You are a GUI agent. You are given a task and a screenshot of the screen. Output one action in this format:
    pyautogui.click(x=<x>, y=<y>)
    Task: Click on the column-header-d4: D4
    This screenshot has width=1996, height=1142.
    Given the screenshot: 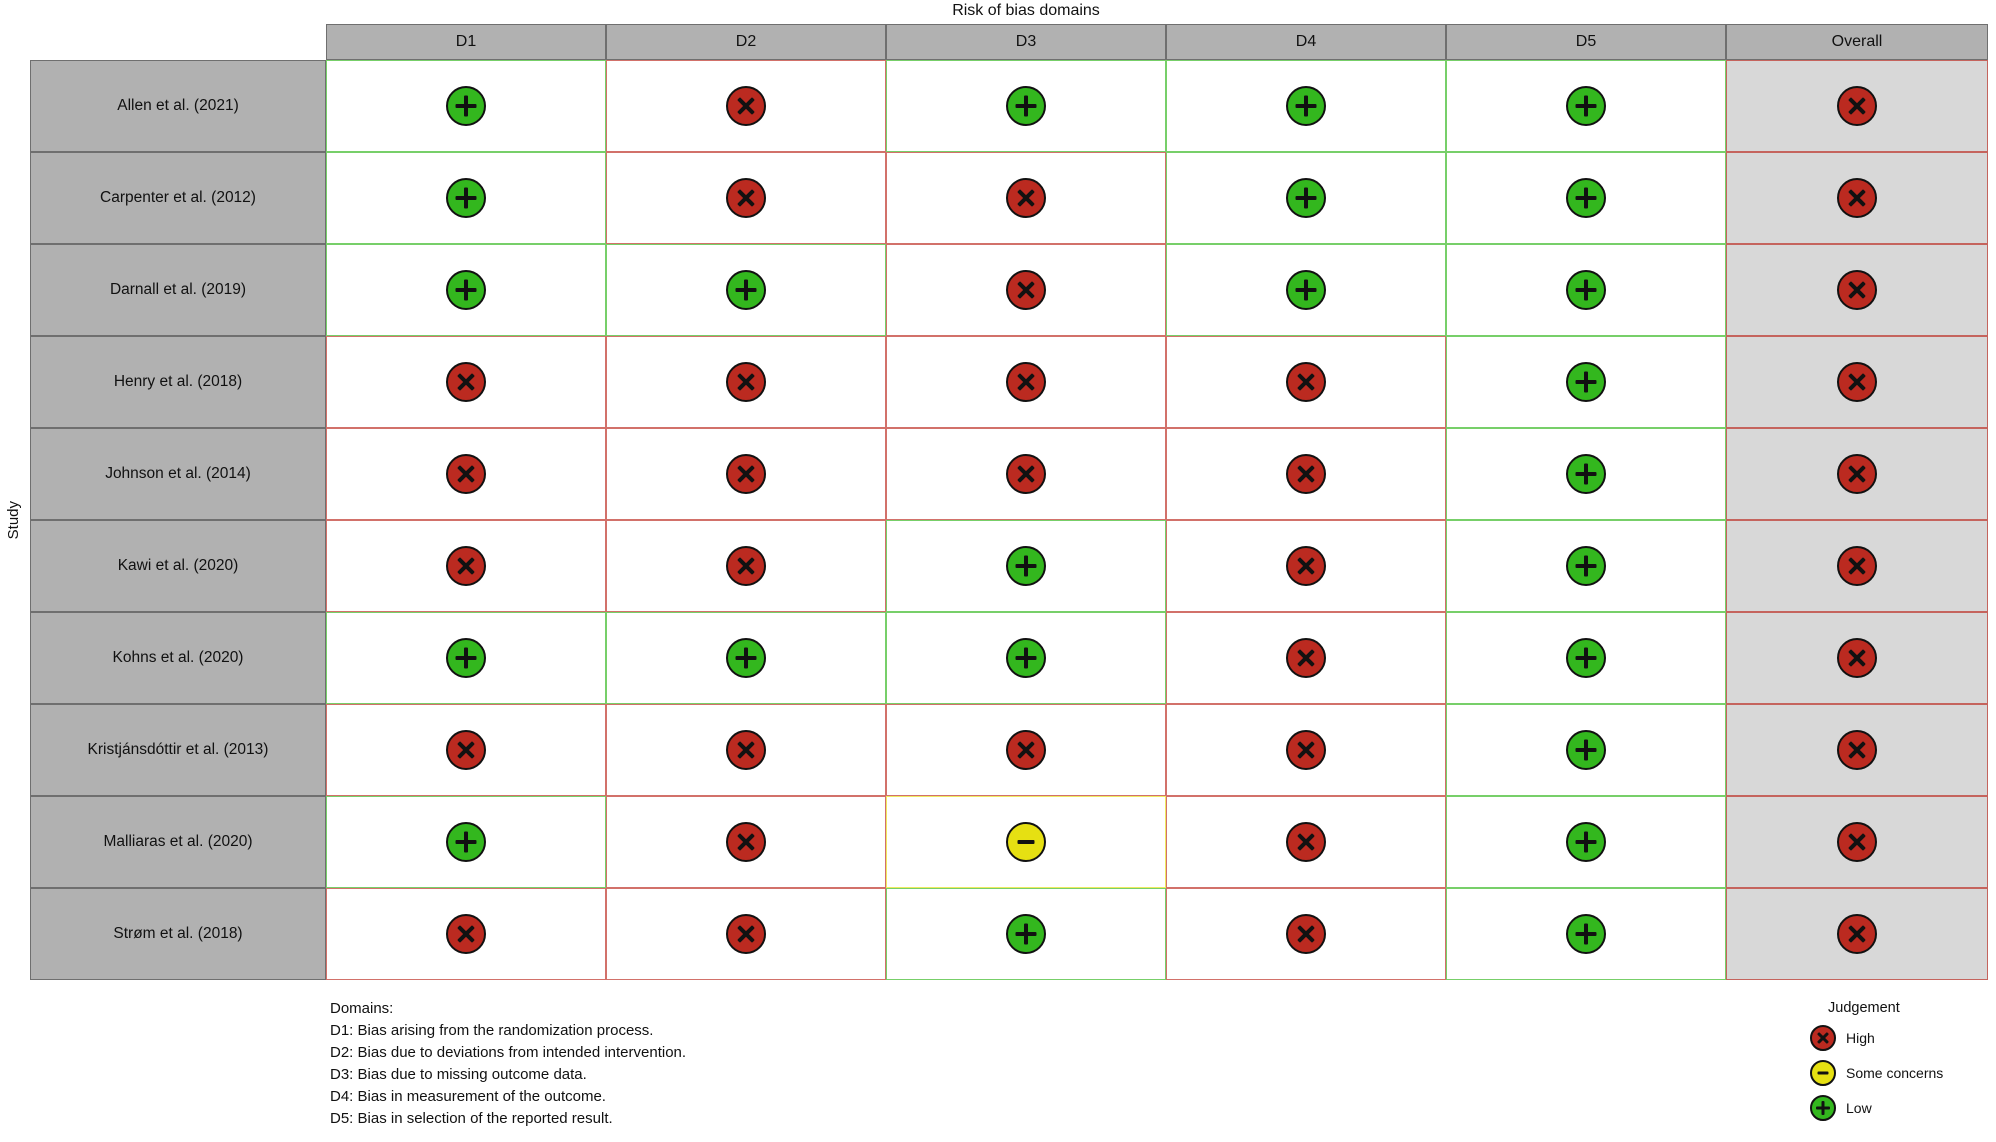 What is the action you would take?
    pyautogui.click(x=1306, y=42)
    